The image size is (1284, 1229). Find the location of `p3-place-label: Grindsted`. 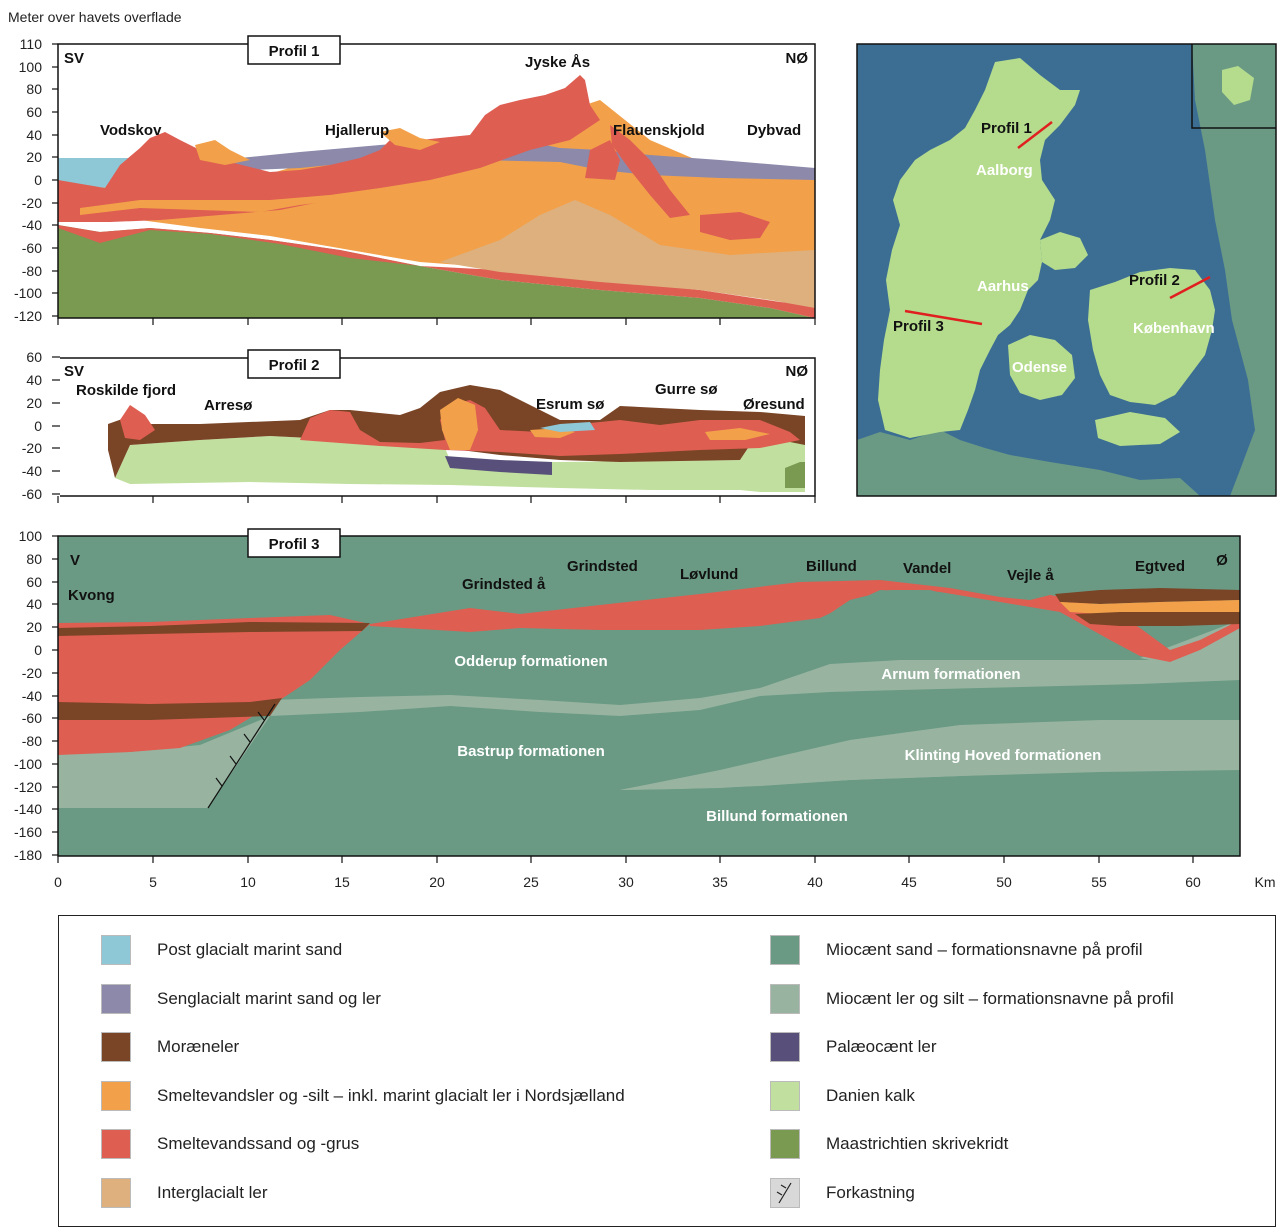

p3-place-label: Grindsted is located at coordinates (602, 566).